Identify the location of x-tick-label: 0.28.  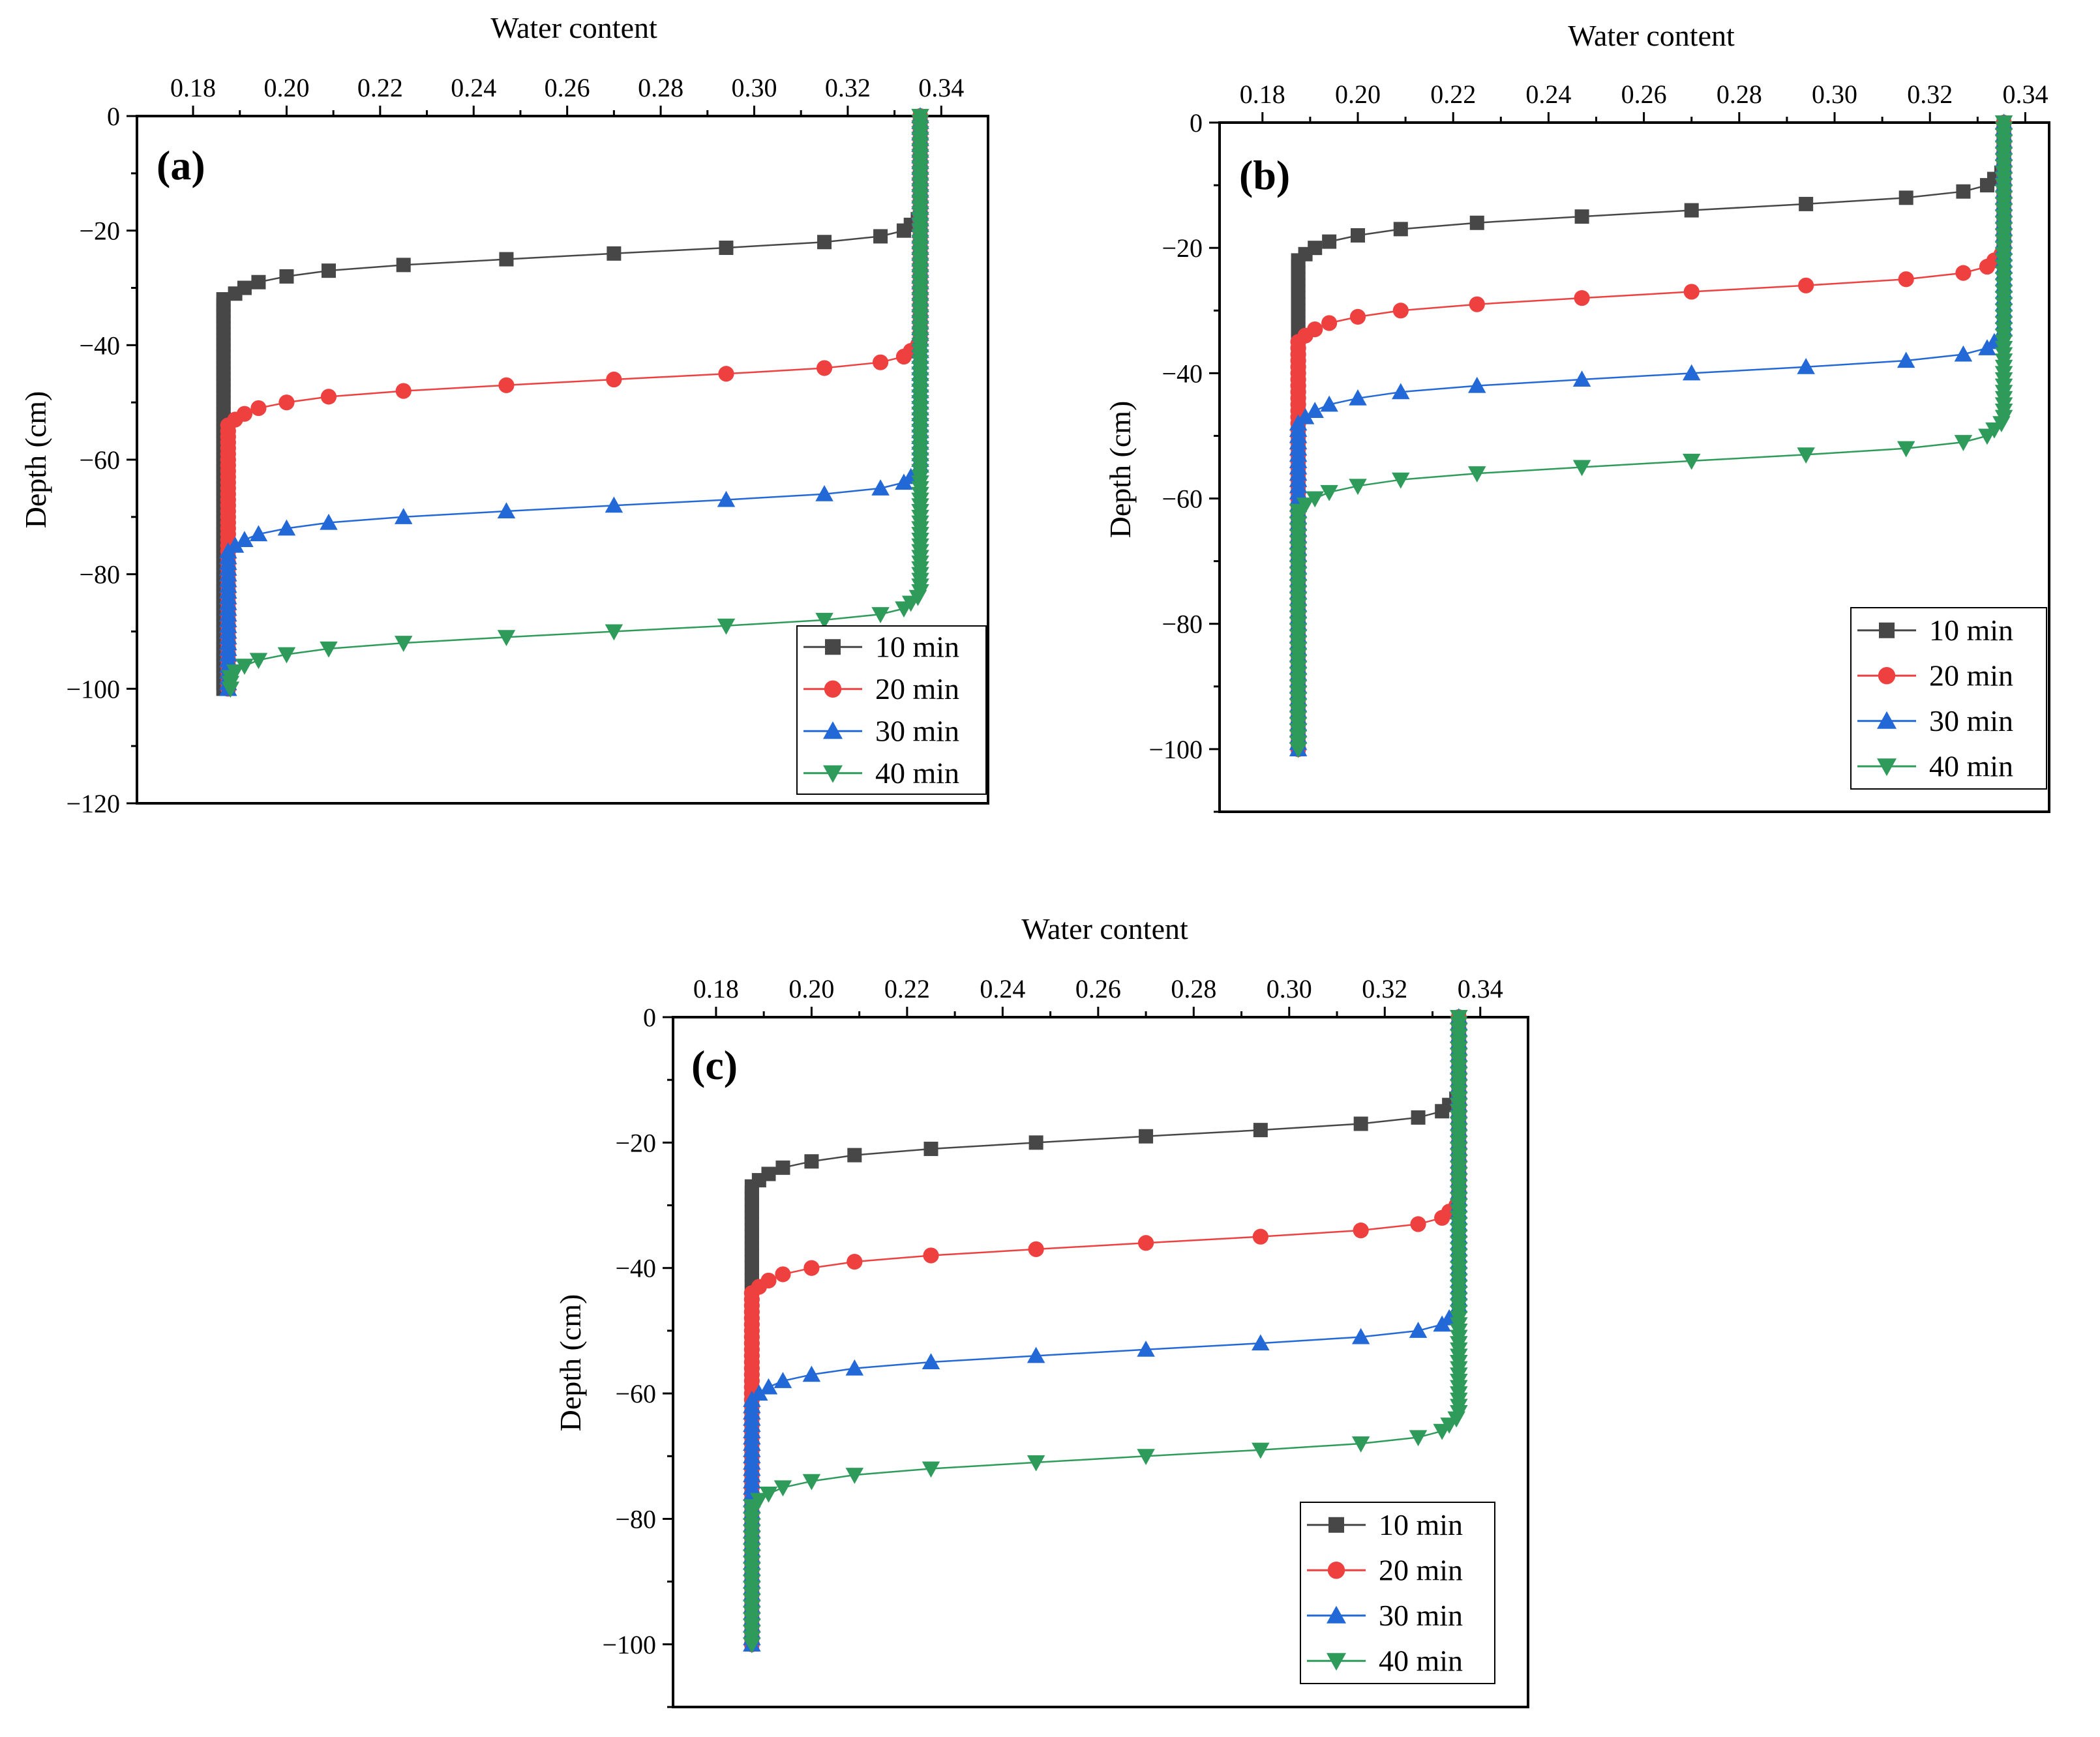
(661, 87).